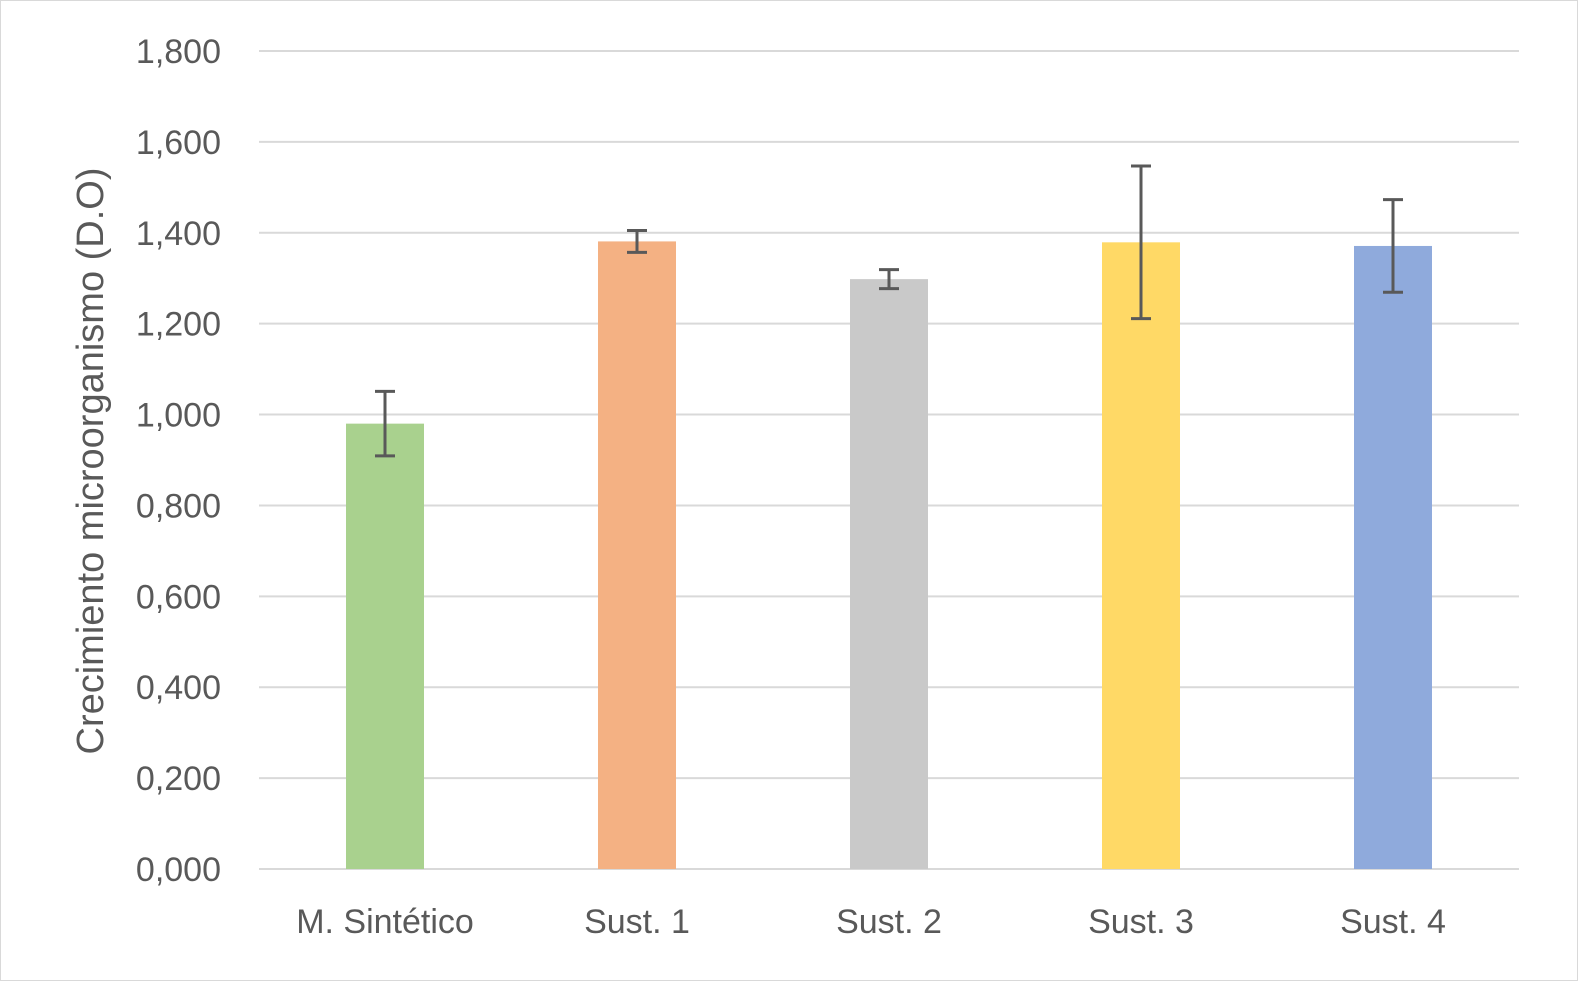 The height and width of the screenshot is (985, 1578). What do you see at coordinates (1393, 922) in the screenshot?
I see `x-tick-label: Sust. 4` at bounding box center [1393, 922].